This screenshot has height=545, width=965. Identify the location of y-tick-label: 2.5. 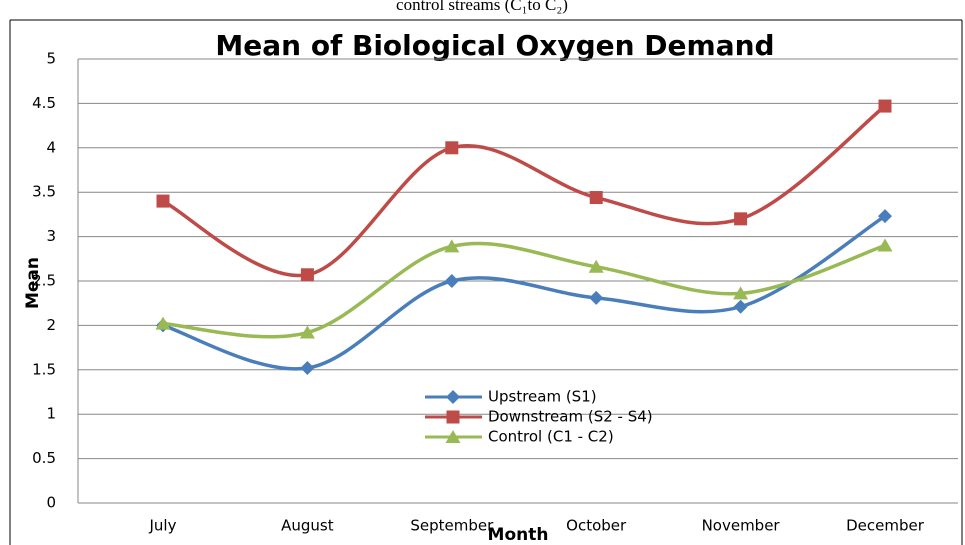
(44, 281).